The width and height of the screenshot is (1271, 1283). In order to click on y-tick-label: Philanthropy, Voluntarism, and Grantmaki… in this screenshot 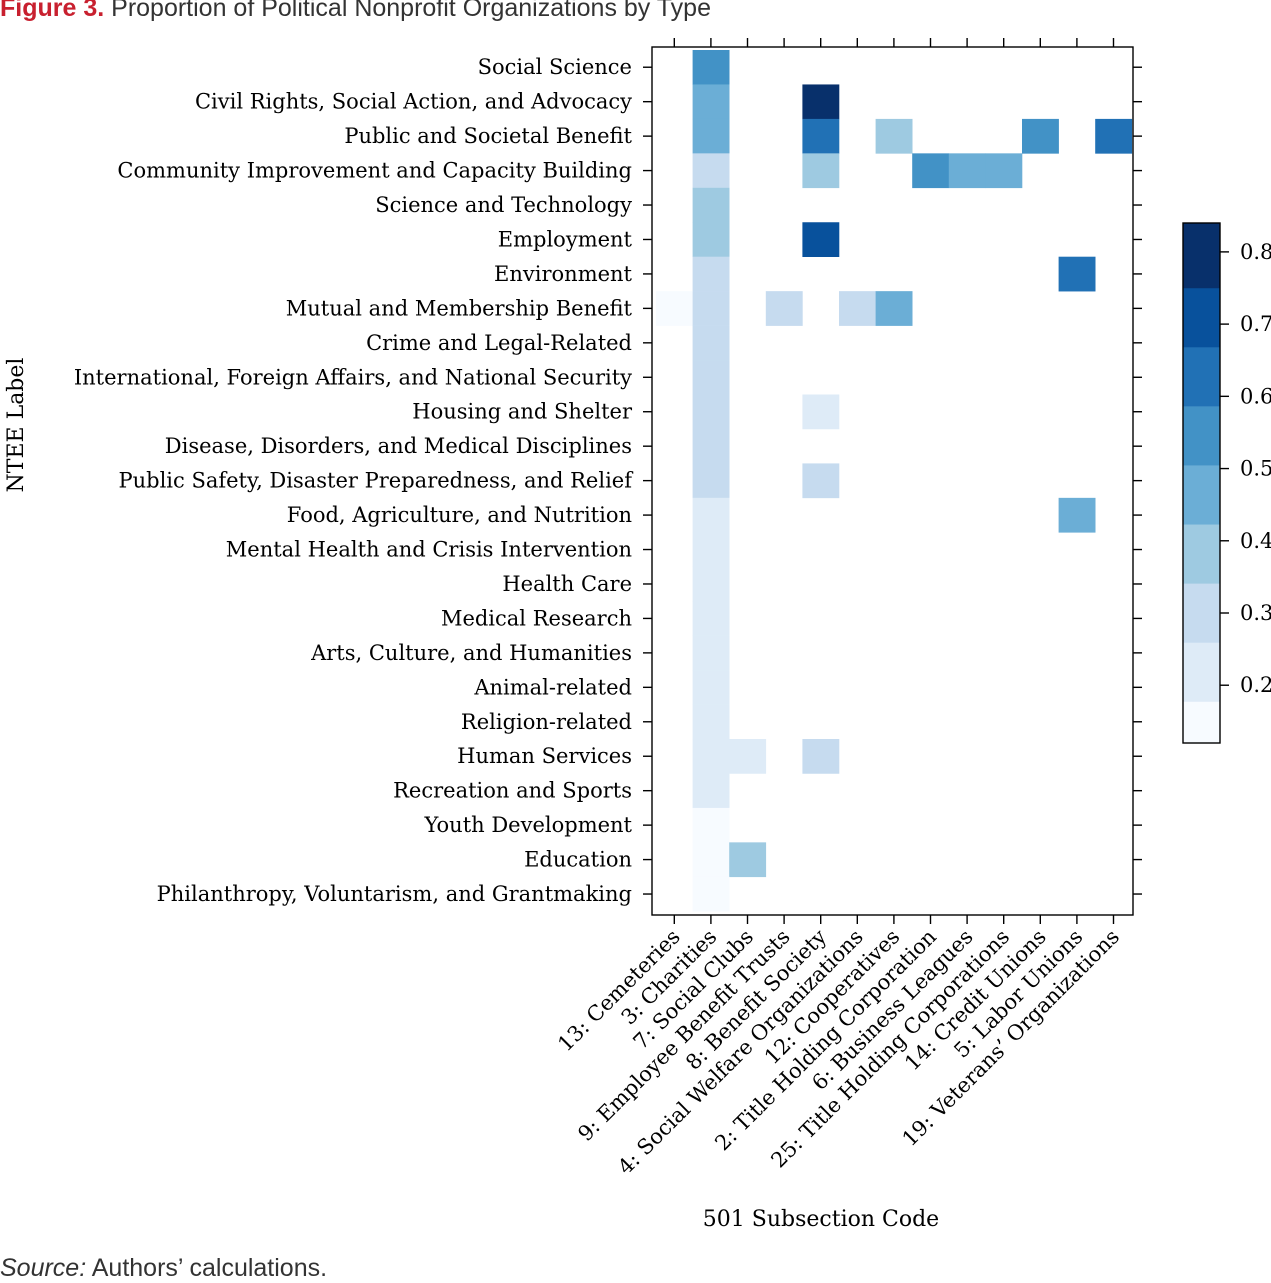, I will do `click(394, 894)`.